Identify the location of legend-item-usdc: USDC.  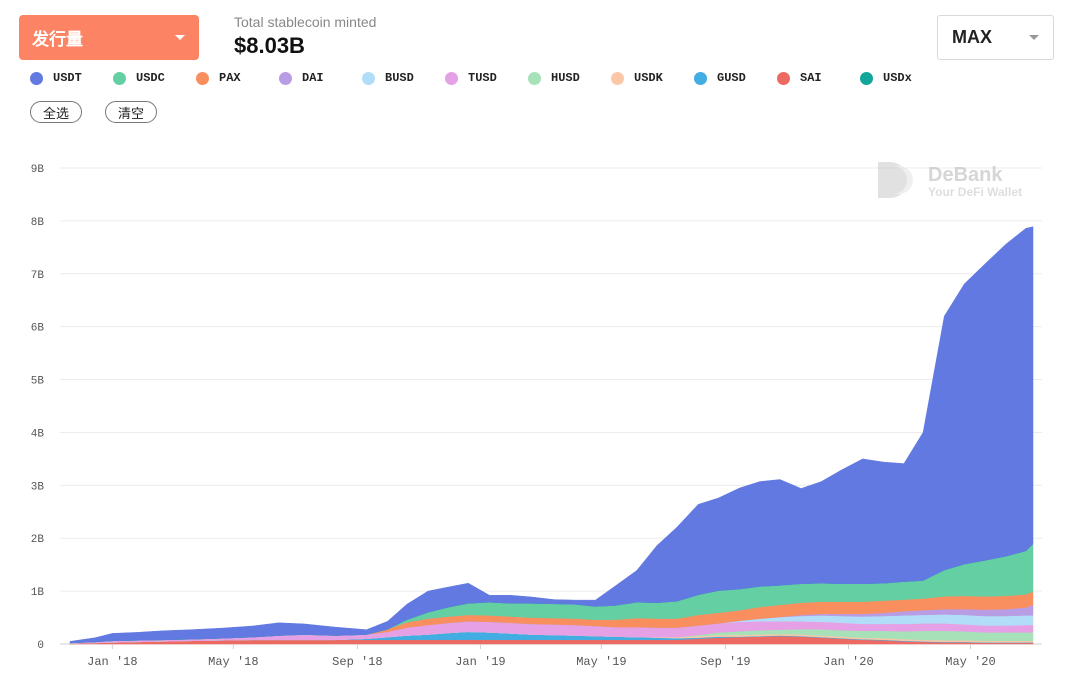
(154, 78).